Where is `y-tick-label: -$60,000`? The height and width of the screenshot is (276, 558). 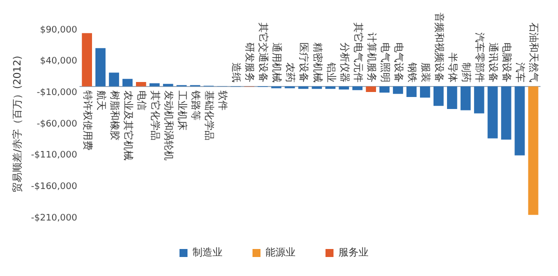
y-tick-label: -$60,000 is located at coordinates (57, 124).